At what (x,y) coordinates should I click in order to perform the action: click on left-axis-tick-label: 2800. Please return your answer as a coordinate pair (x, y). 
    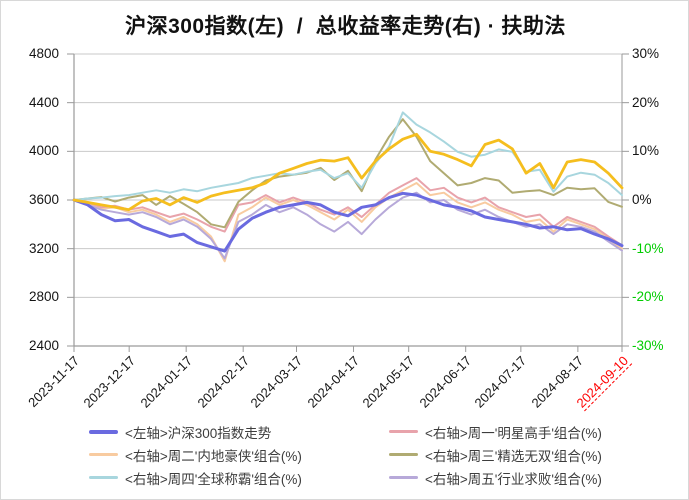
    Looking at the image, I should click on (43, 297).